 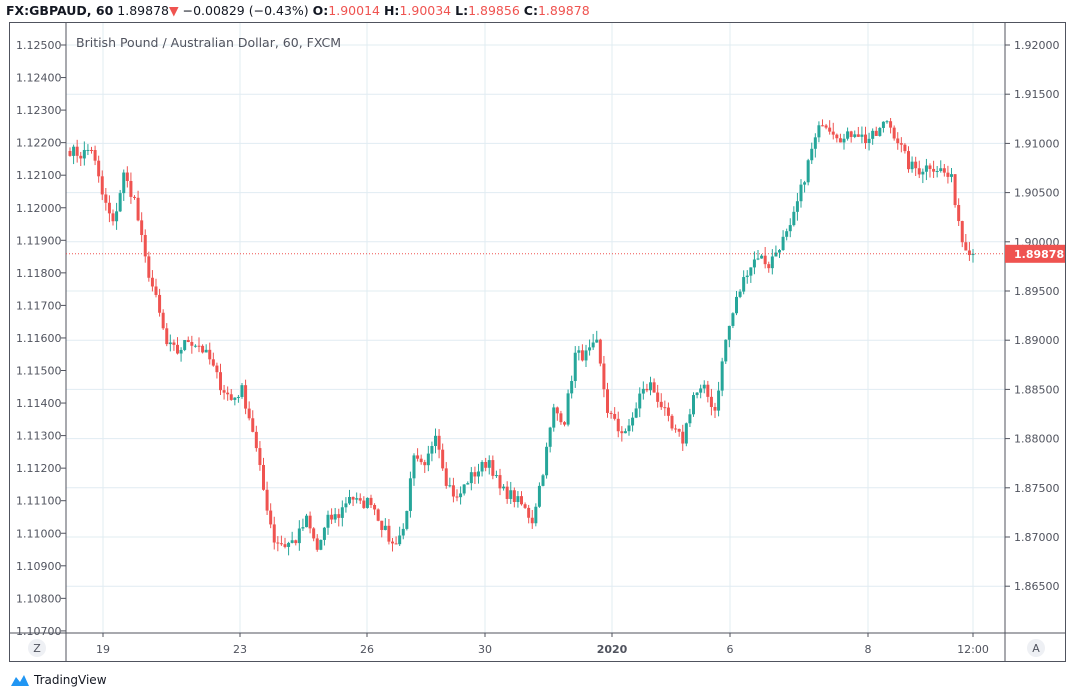 I want to click on current-price-label: 1.89878, so click(x=1035, y=253).